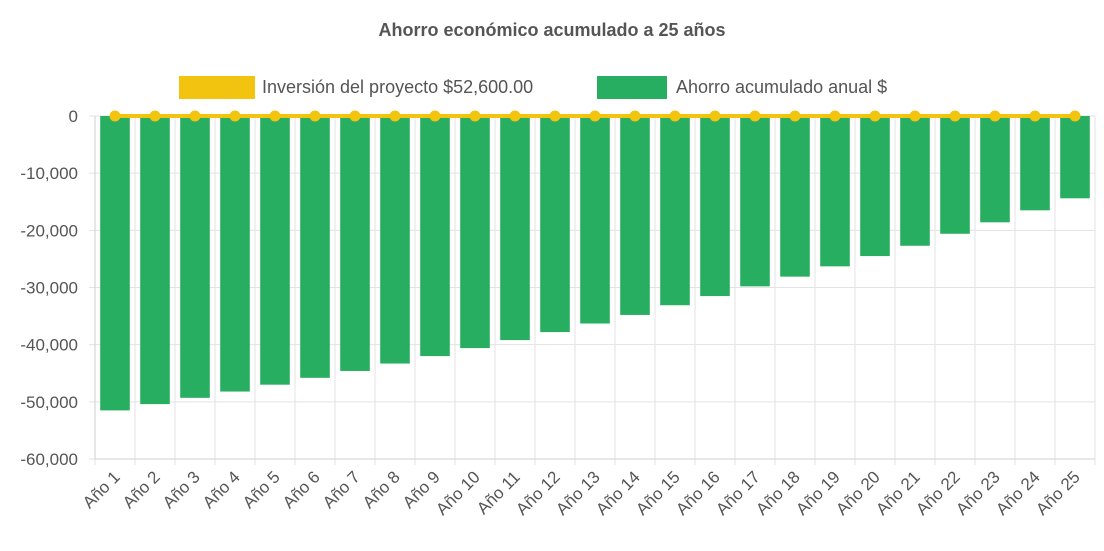 The height and width of the screenshot is (551, 1104). Describe the element at coordinates (632, 87) in the screenshot. I see `legend-swatch-savings` at that location.